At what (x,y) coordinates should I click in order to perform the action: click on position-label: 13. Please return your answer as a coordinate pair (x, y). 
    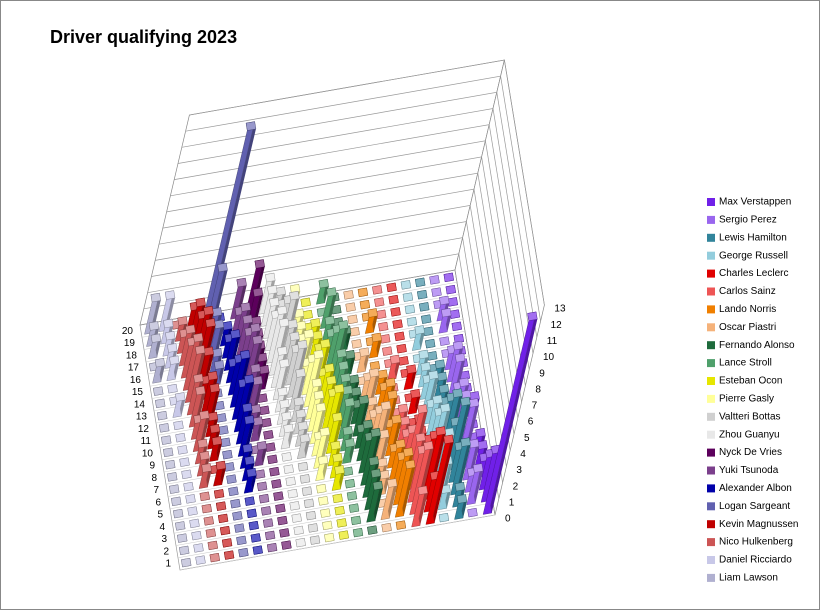
    Looking at the image, I should click on (142, 417).